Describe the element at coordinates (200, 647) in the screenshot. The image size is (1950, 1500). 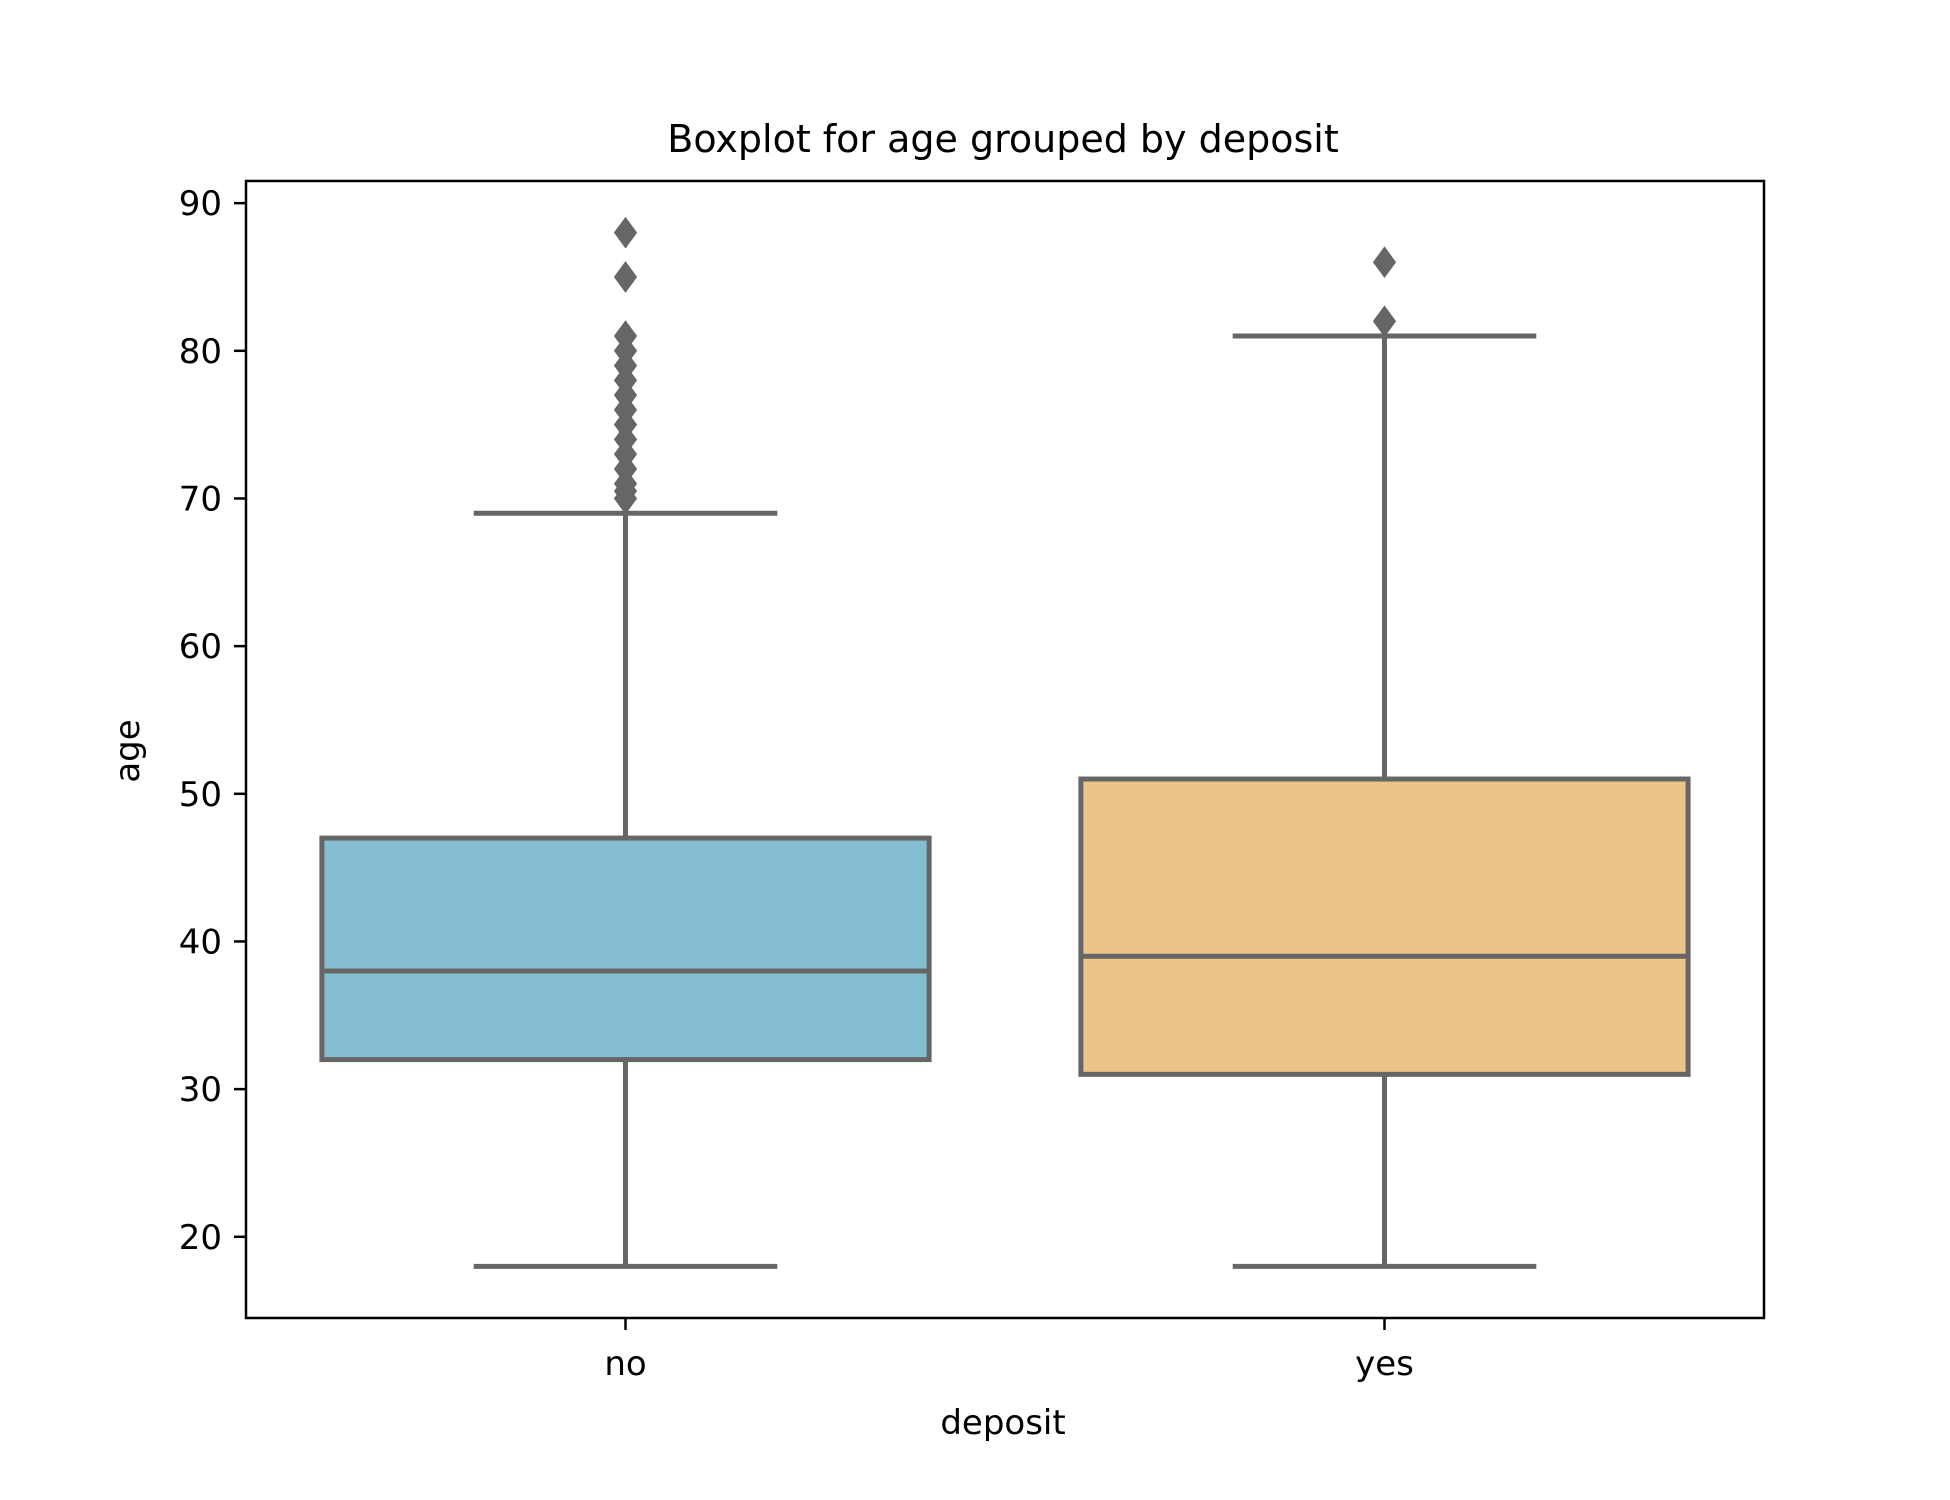
I see `y-tick-label: 60` at that location.